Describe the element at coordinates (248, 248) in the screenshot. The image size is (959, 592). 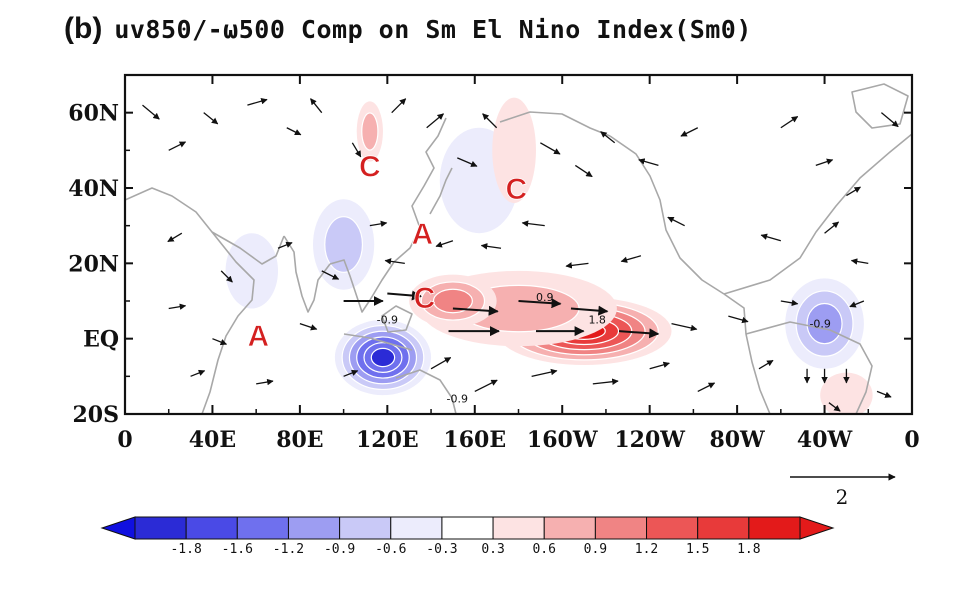
I see `coastline-arabia` at that location.